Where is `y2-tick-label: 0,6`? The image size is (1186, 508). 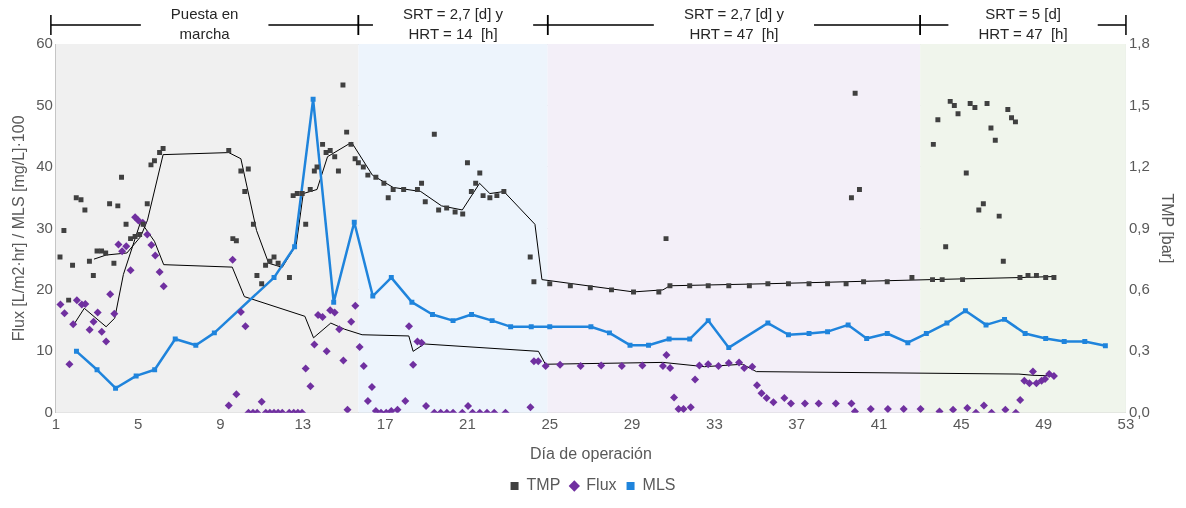 y2-tick-label: 0,6 is located at coordinates (1139, 289).